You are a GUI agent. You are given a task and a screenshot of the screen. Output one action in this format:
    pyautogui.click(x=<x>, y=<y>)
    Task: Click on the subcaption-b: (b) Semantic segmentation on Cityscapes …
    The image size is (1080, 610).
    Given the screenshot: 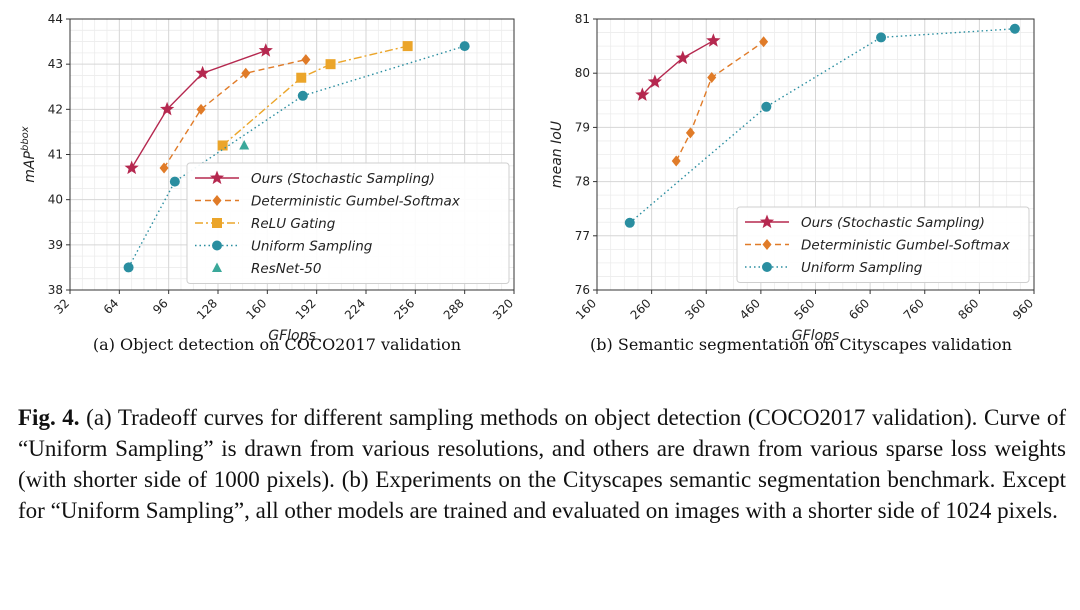 What is the action you would take?
    pyautogui.click(x=801, y=344)
    